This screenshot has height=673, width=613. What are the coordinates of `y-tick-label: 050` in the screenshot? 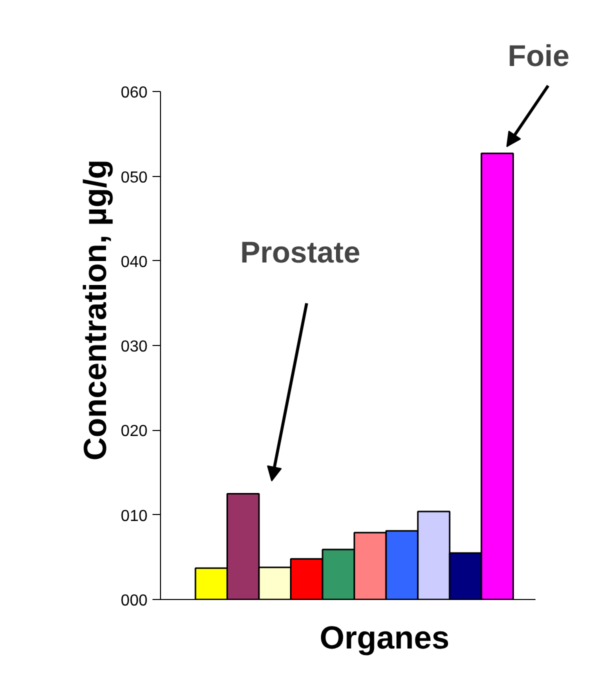 It's located at (134, 177).